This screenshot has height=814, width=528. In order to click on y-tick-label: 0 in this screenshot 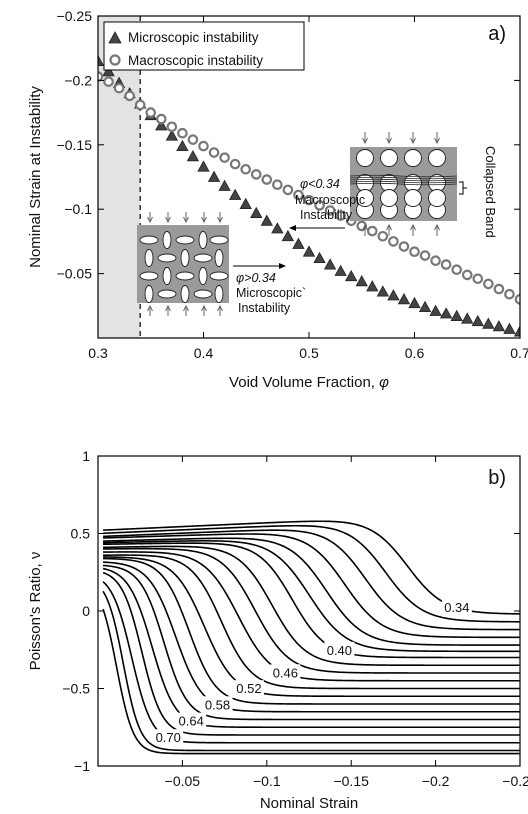, I will do `click(86, 611)`.